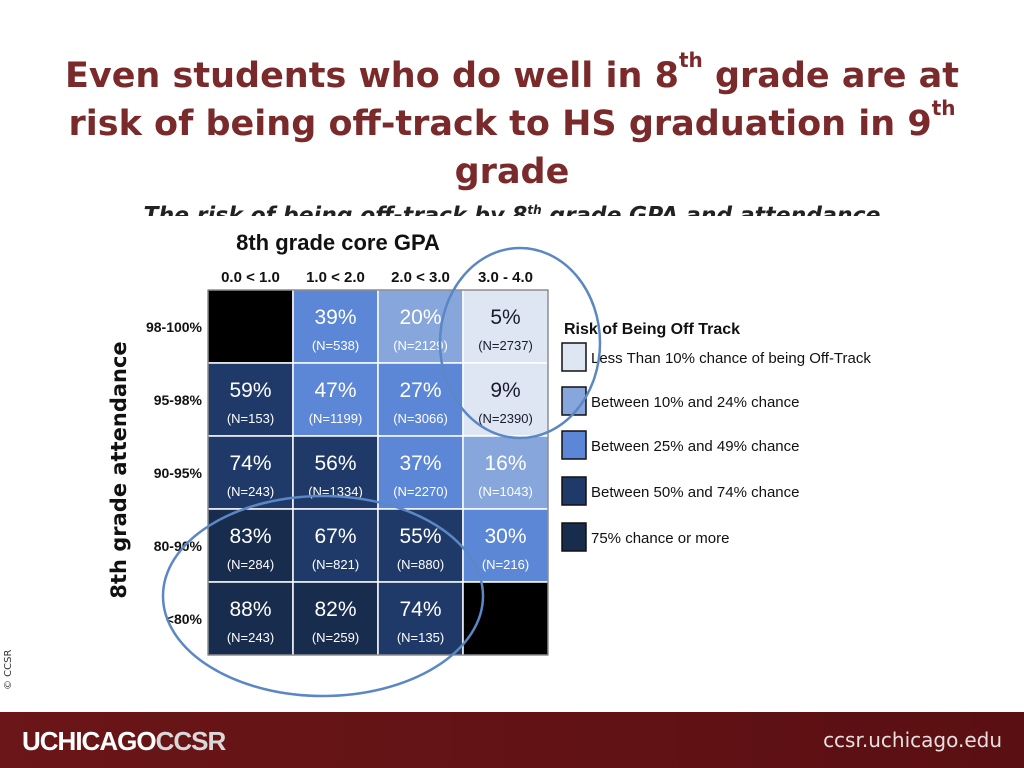 Image resolution: width=1024 pixels, height=768 pixels. What do you see at coordinates (695, 492) in the screenshot?
I see `legend-label: Between 50% and 74% chance` at bounding box center [695, 492].